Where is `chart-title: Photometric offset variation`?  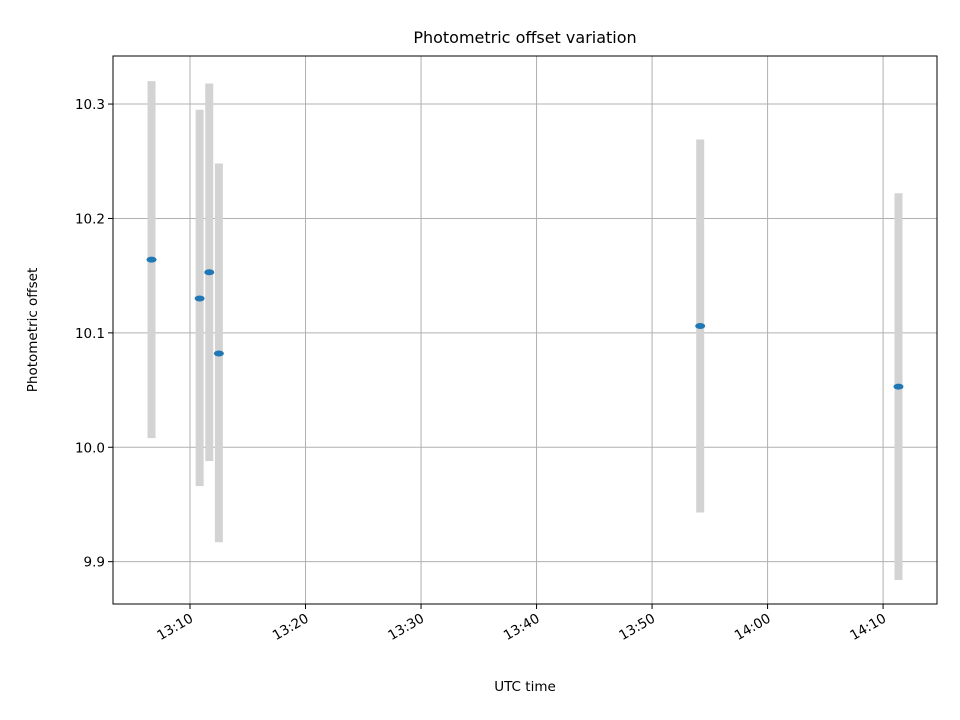 chart-title: Photometric offset variation is located at coordinates (524, 37).